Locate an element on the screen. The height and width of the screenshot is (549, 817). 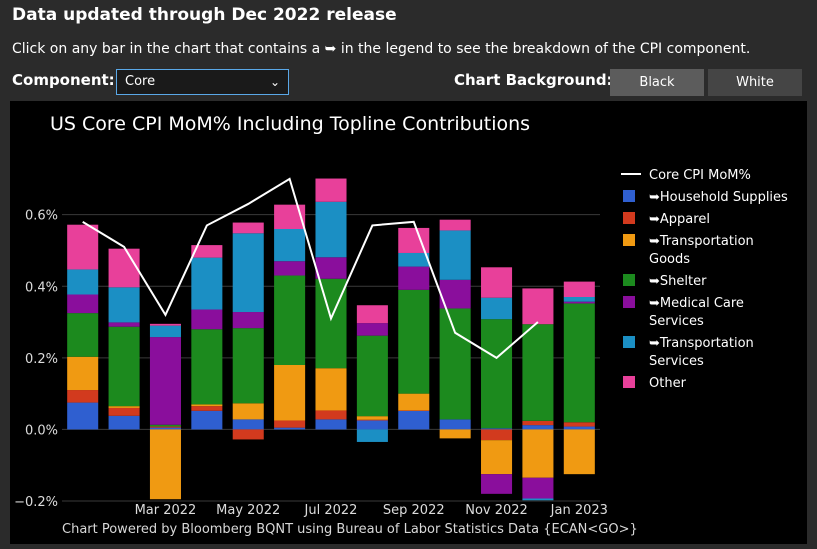
legend-label: ➥Medical Care Services is located at coordinates (696, 312).